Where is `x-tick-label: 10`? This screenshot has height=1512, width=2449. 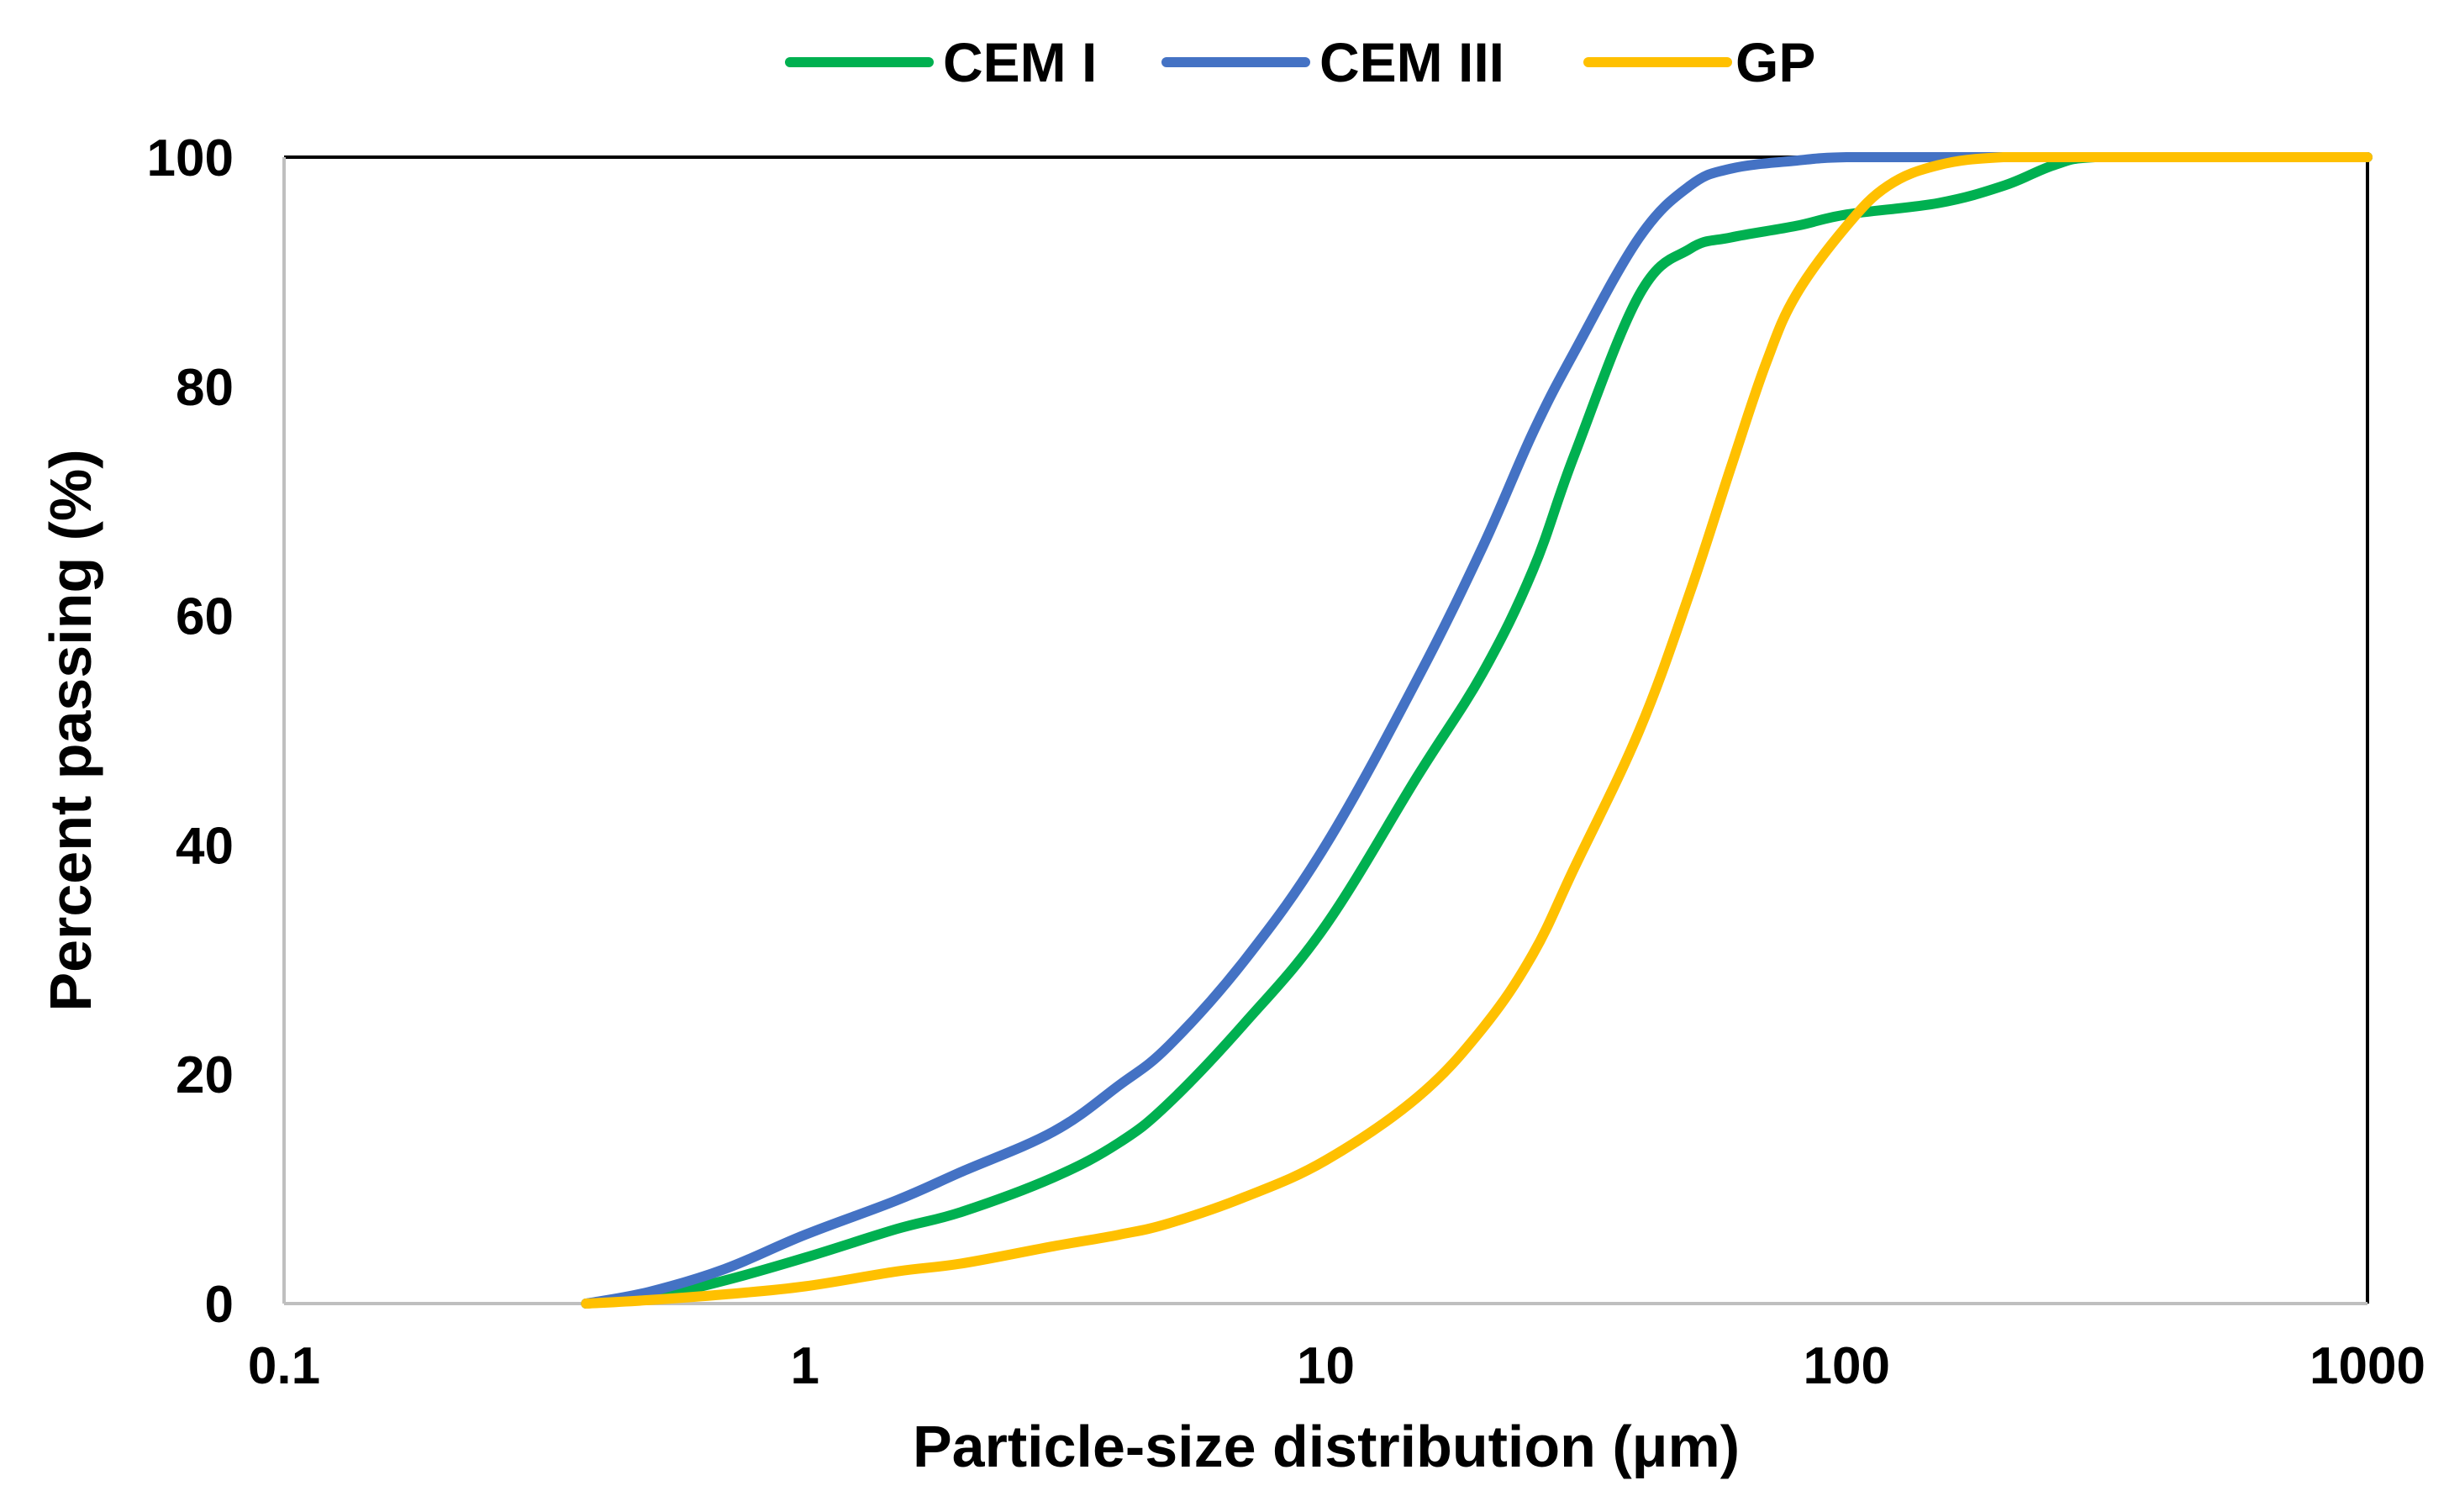
x-tick-label: 10 is located at coordinates (1326, 1366).